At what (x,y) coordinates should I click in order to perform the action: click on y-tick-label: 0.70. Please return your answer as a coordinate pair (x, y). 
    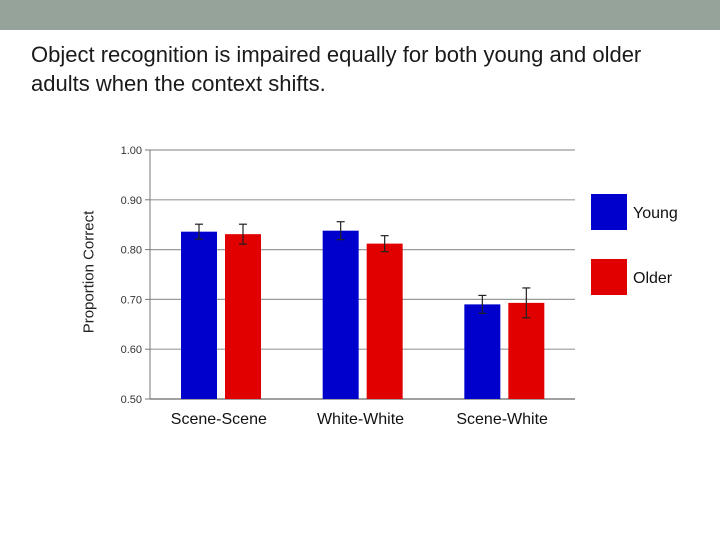
    Looking at the image, I should click on (131, 300).